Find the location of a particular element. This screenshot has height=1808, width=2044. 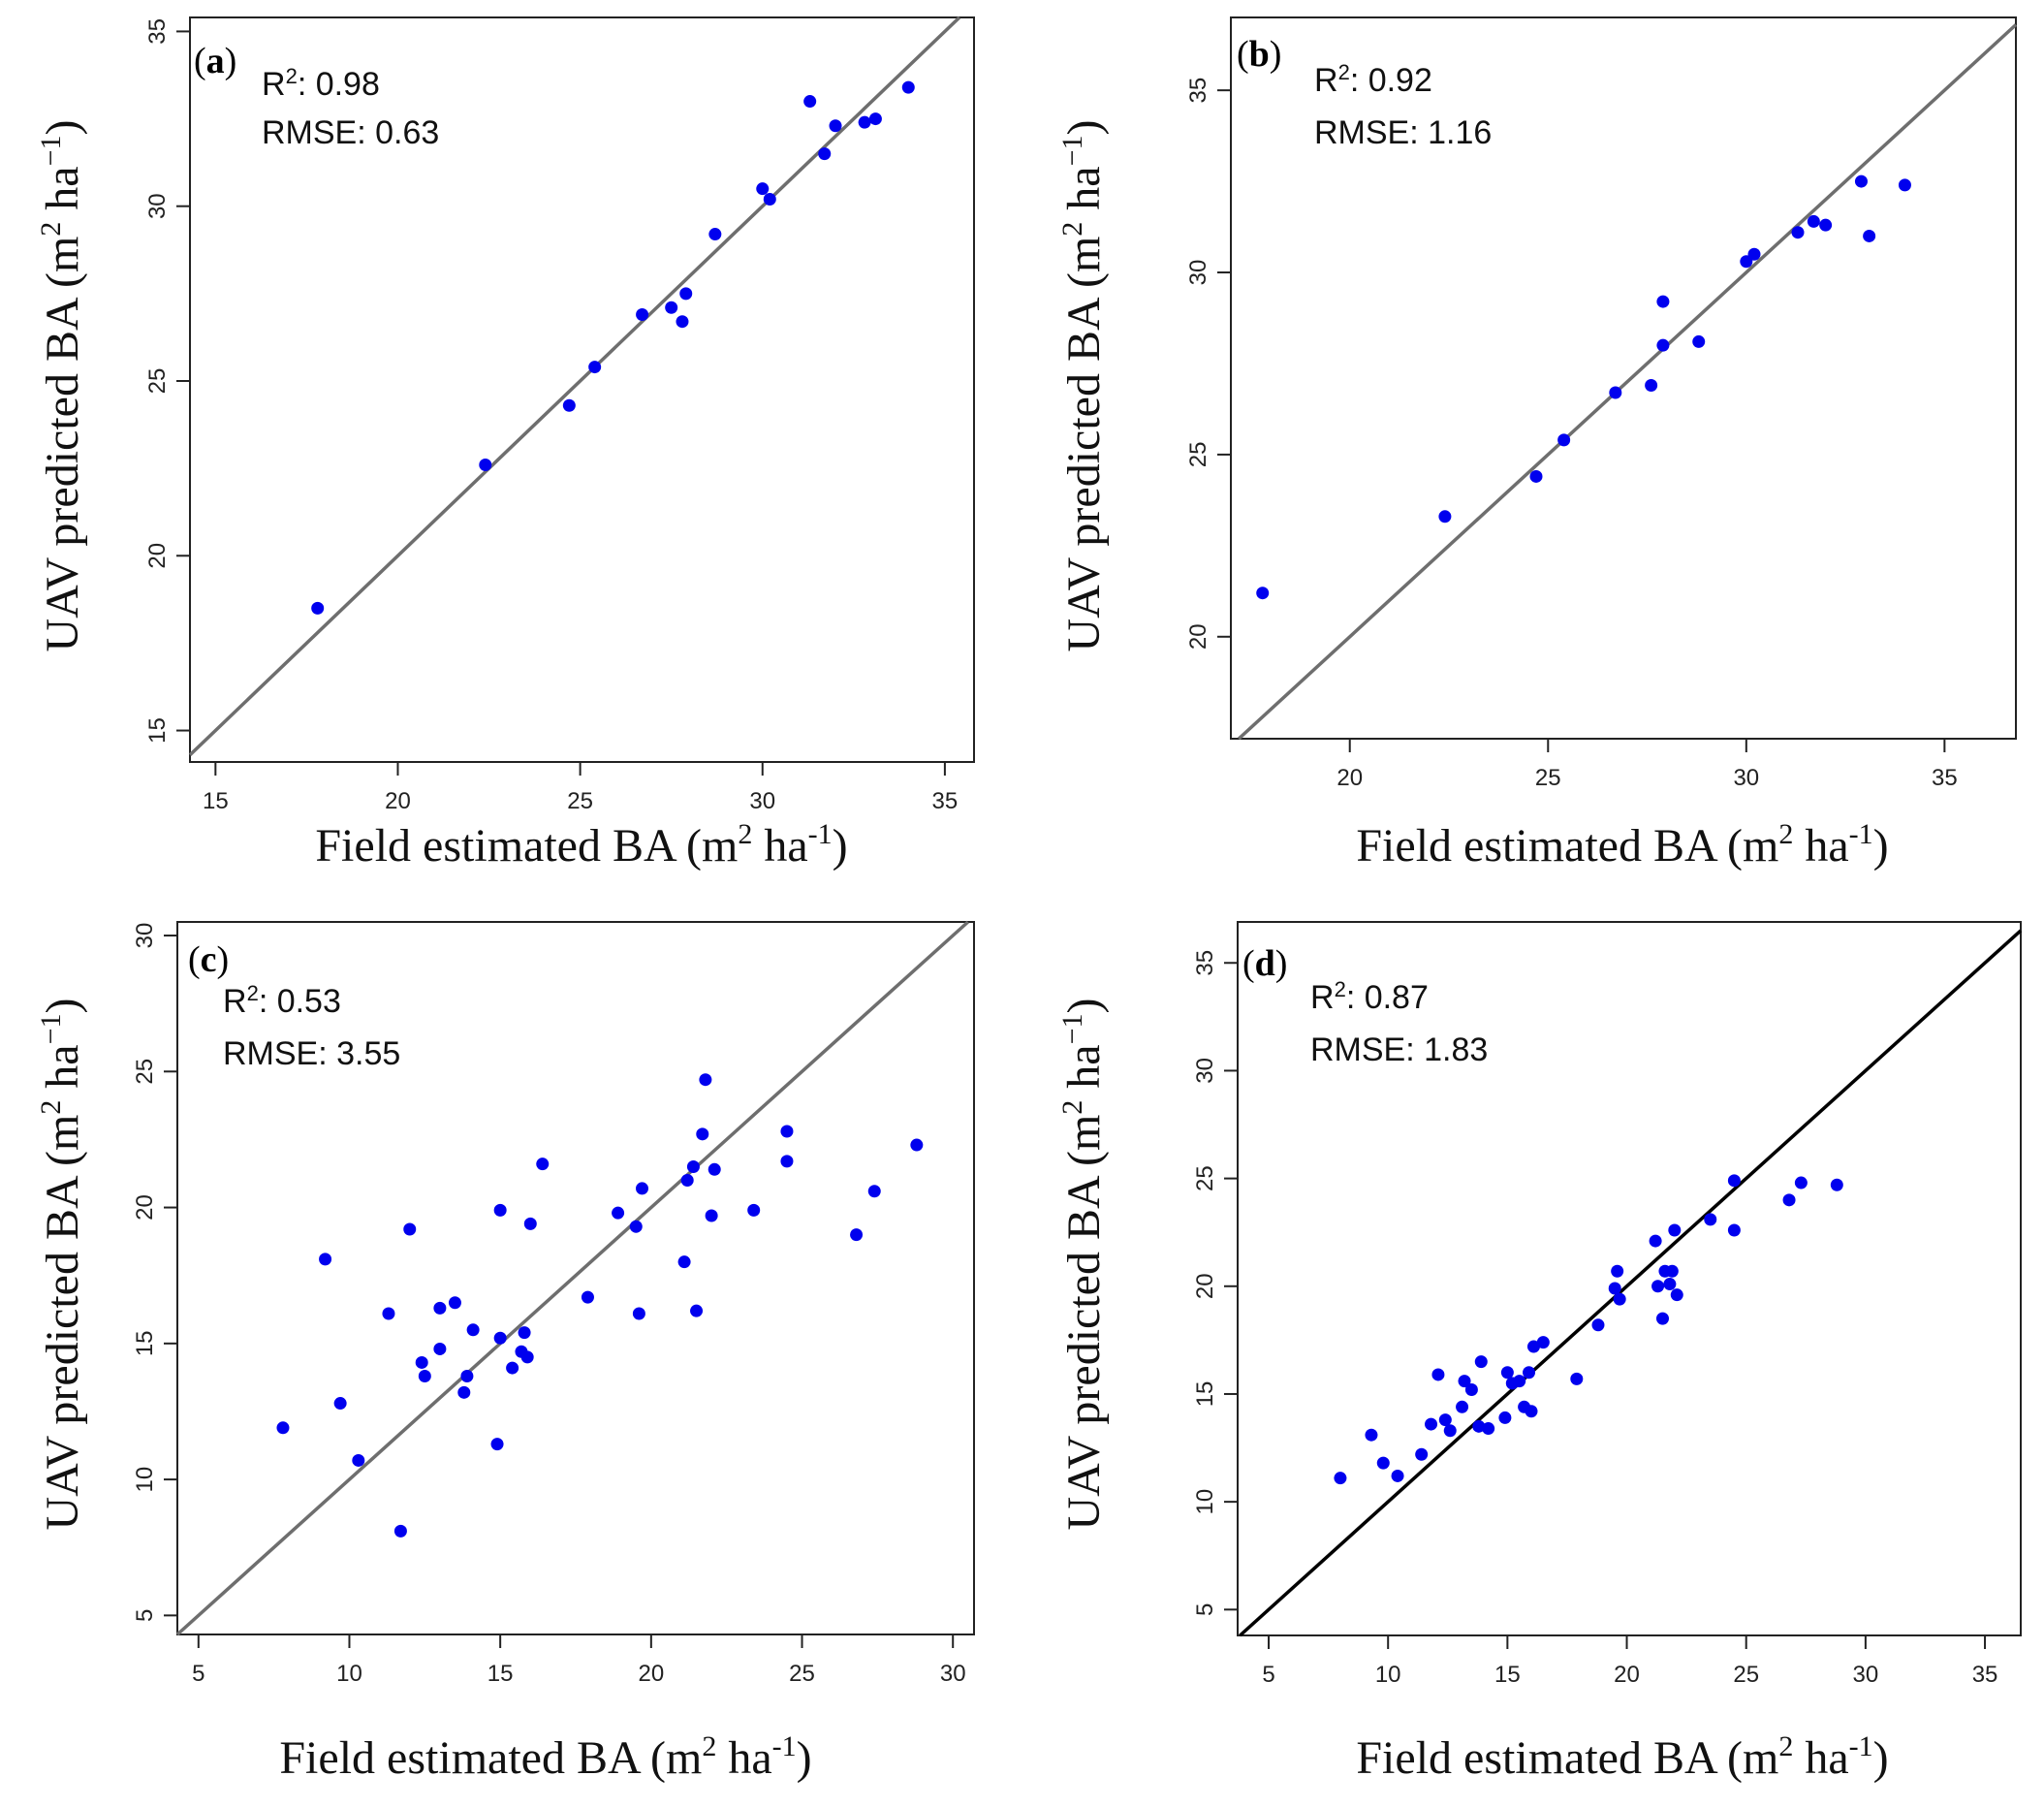

y-axis-ticks: 5 10 15 20 25 30 is located at coordinates (154, 1272).